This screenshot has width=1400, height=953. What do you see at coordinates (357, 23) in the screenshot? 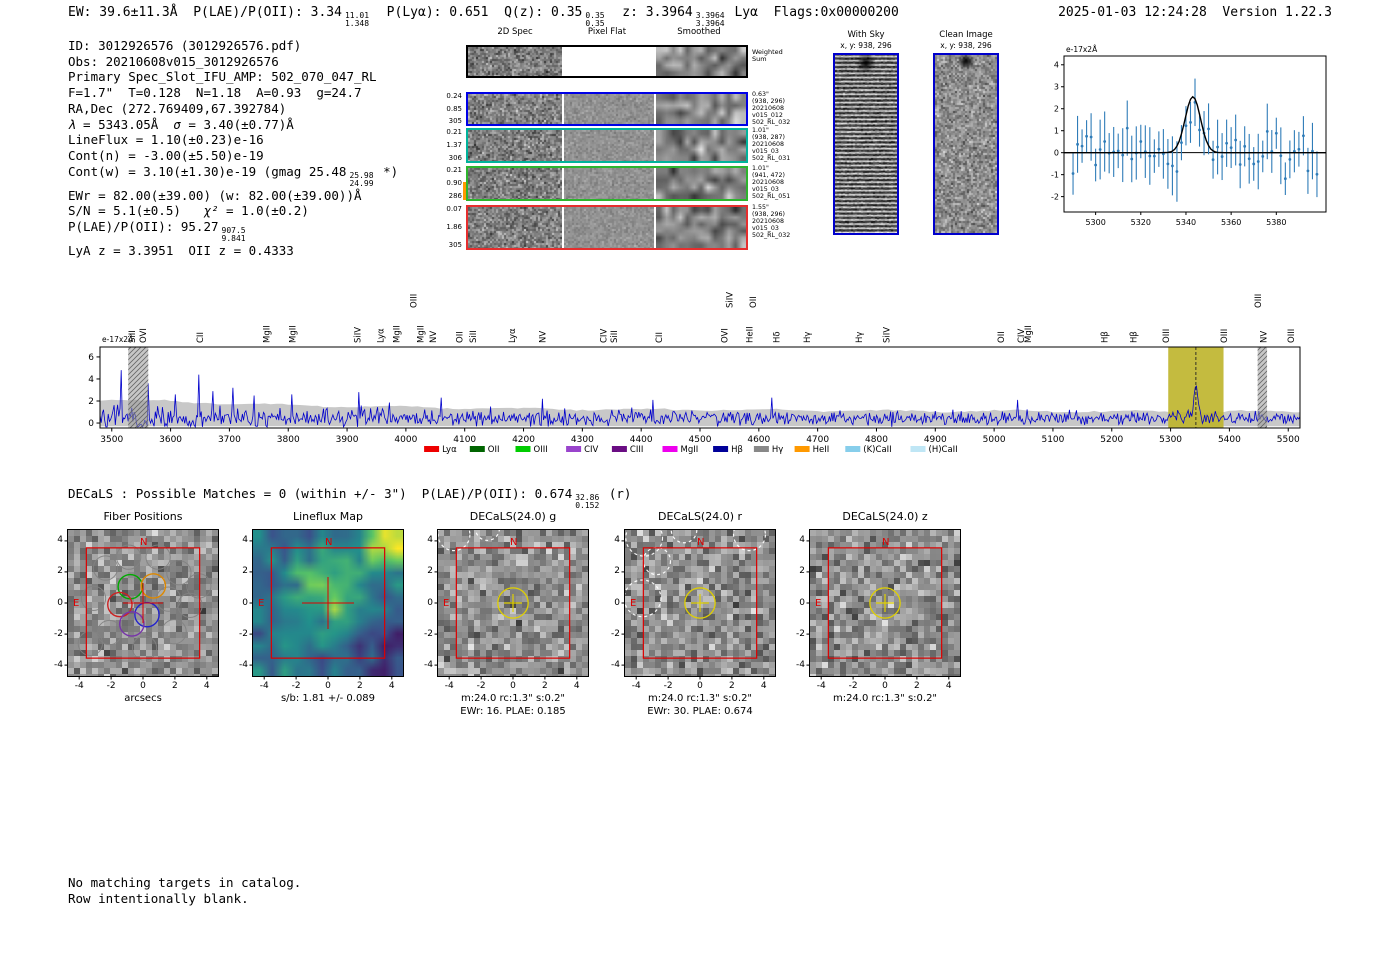
I see `subscript: 1.348` at bounding box center [357, 23].